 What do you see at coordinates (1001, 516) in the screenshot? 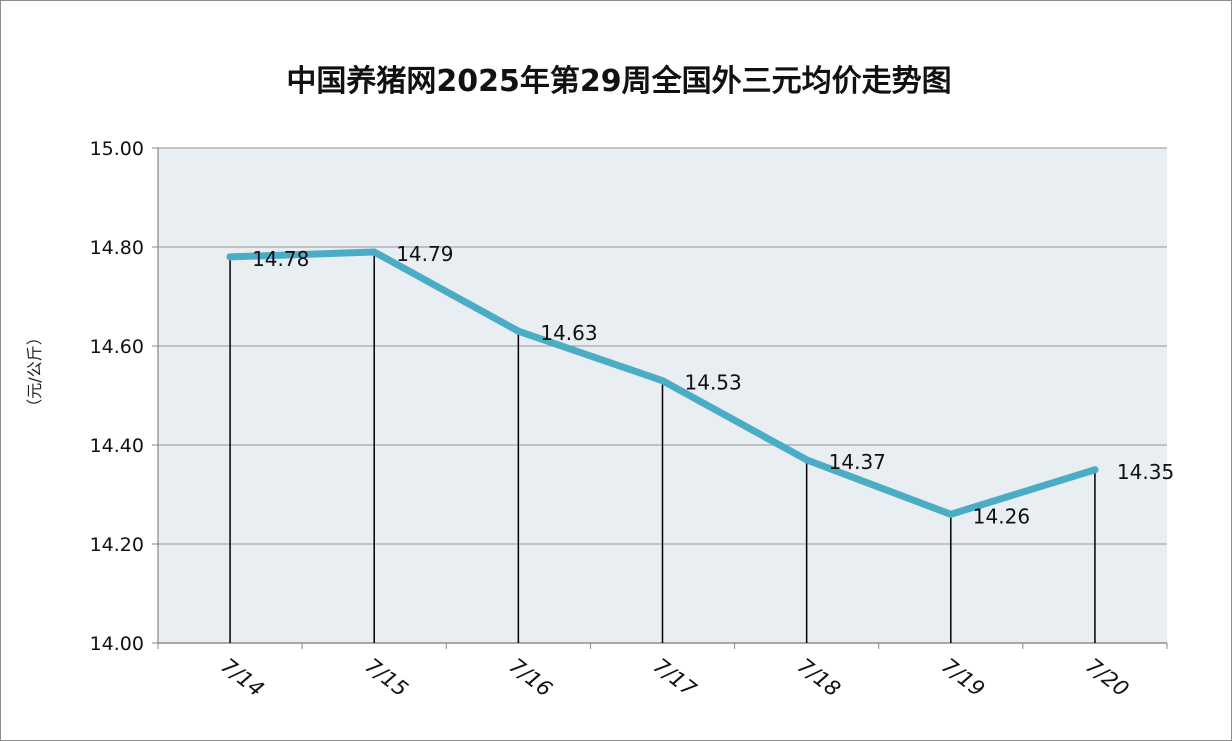
I see `data-label: 14.26` at bounding box center [1001, 516].